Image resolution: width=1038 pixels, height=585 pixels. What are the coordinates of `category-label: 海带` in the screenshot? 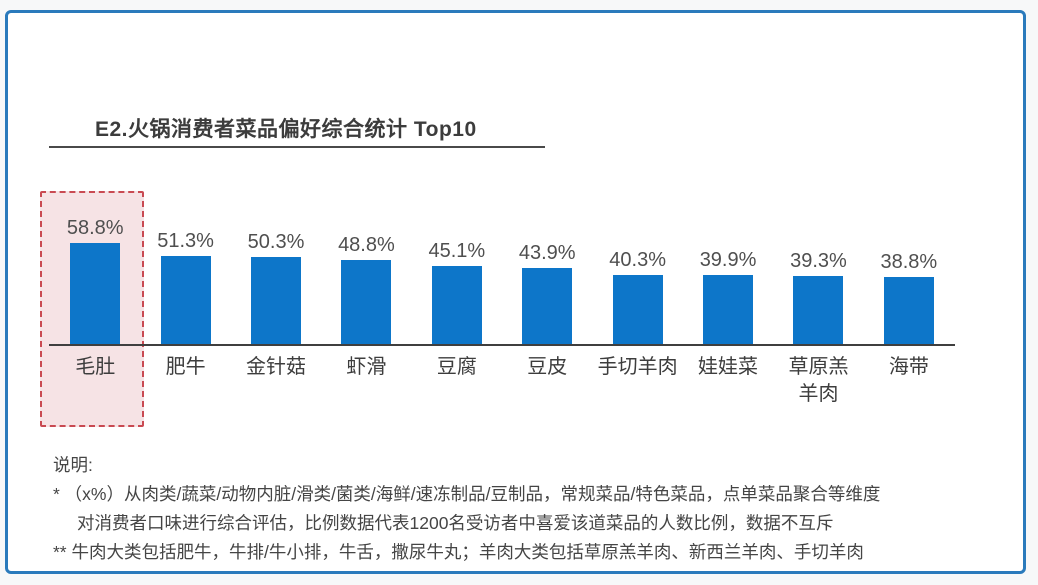 It's located at (908, 367).